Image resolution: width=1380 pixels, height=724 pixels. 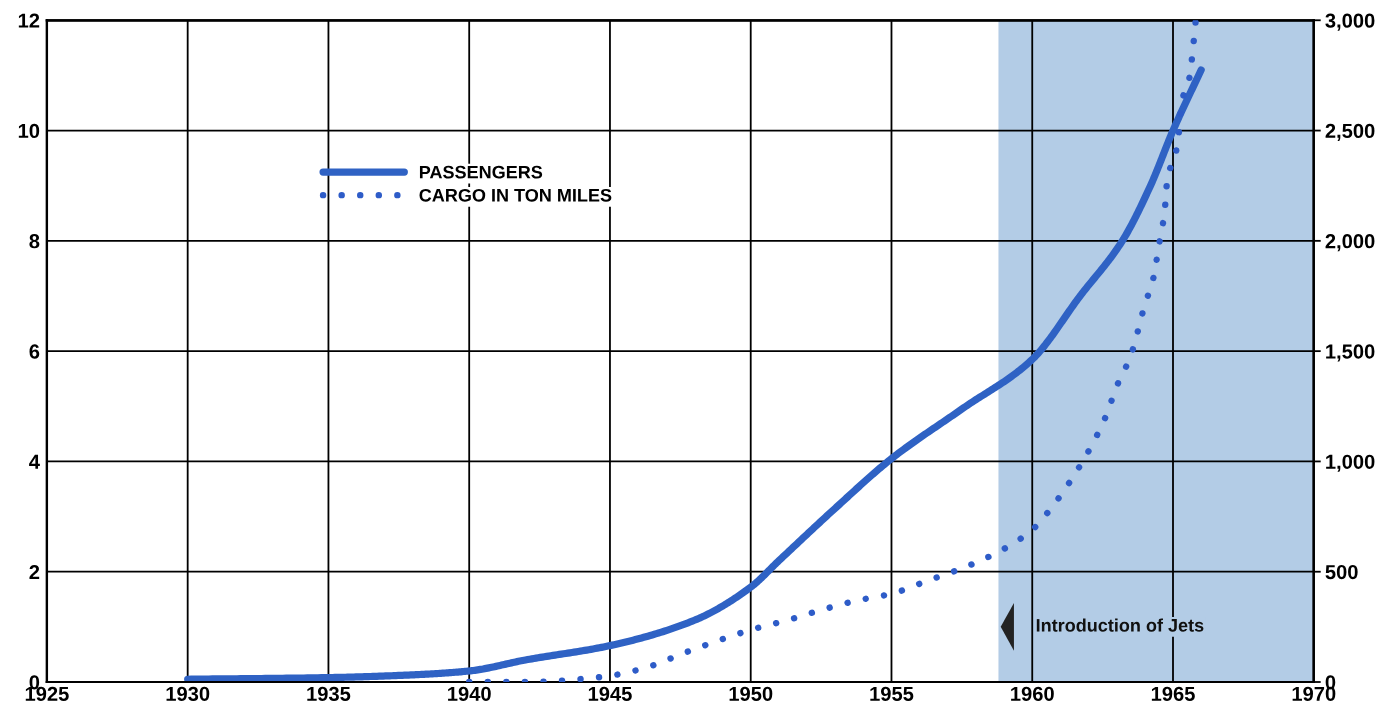 I want to click on x-tick-label: 1955, so click(x=892, y=693).